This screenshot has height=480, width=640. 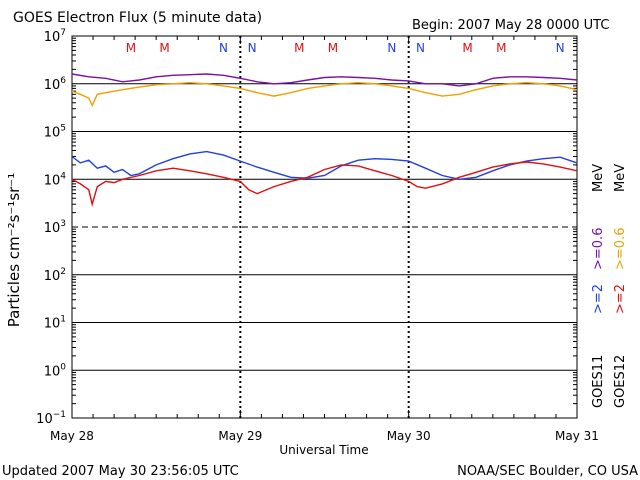 I want to click on y-tick-label: 10⁰, so click(x=55, y=370).